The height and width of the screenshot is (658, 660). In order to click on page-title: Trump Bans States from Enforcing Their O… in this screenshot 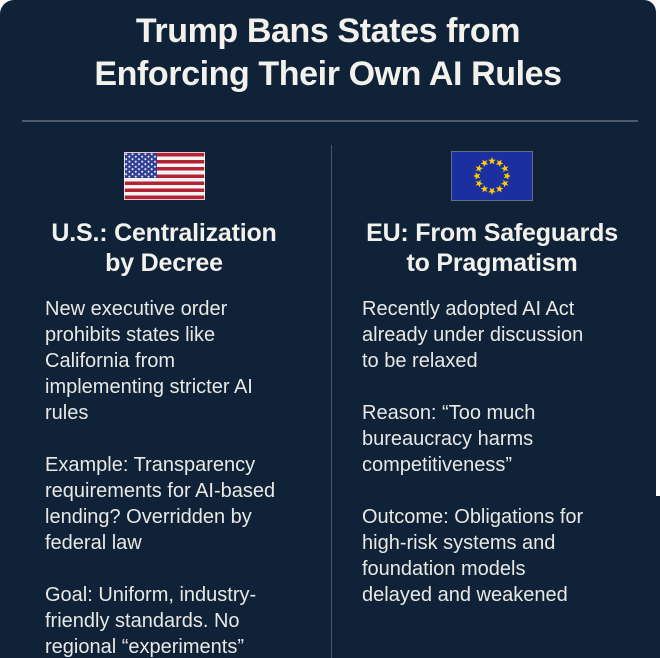, I will do `click(328, 53)`.